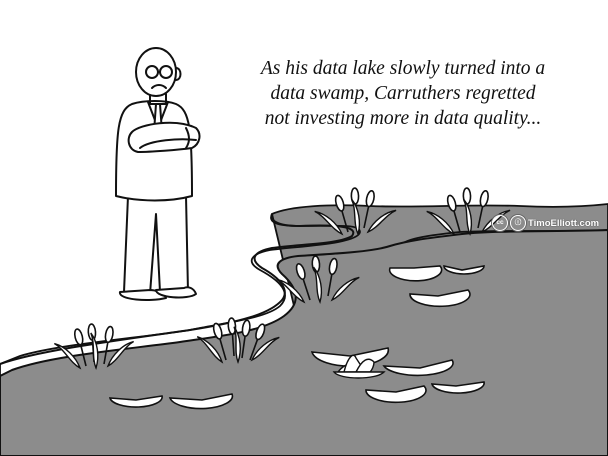  What do you see at coordinates (158, 174) in the screenshot?
I see `carruthers-figure` at bounding box center [158, 174].